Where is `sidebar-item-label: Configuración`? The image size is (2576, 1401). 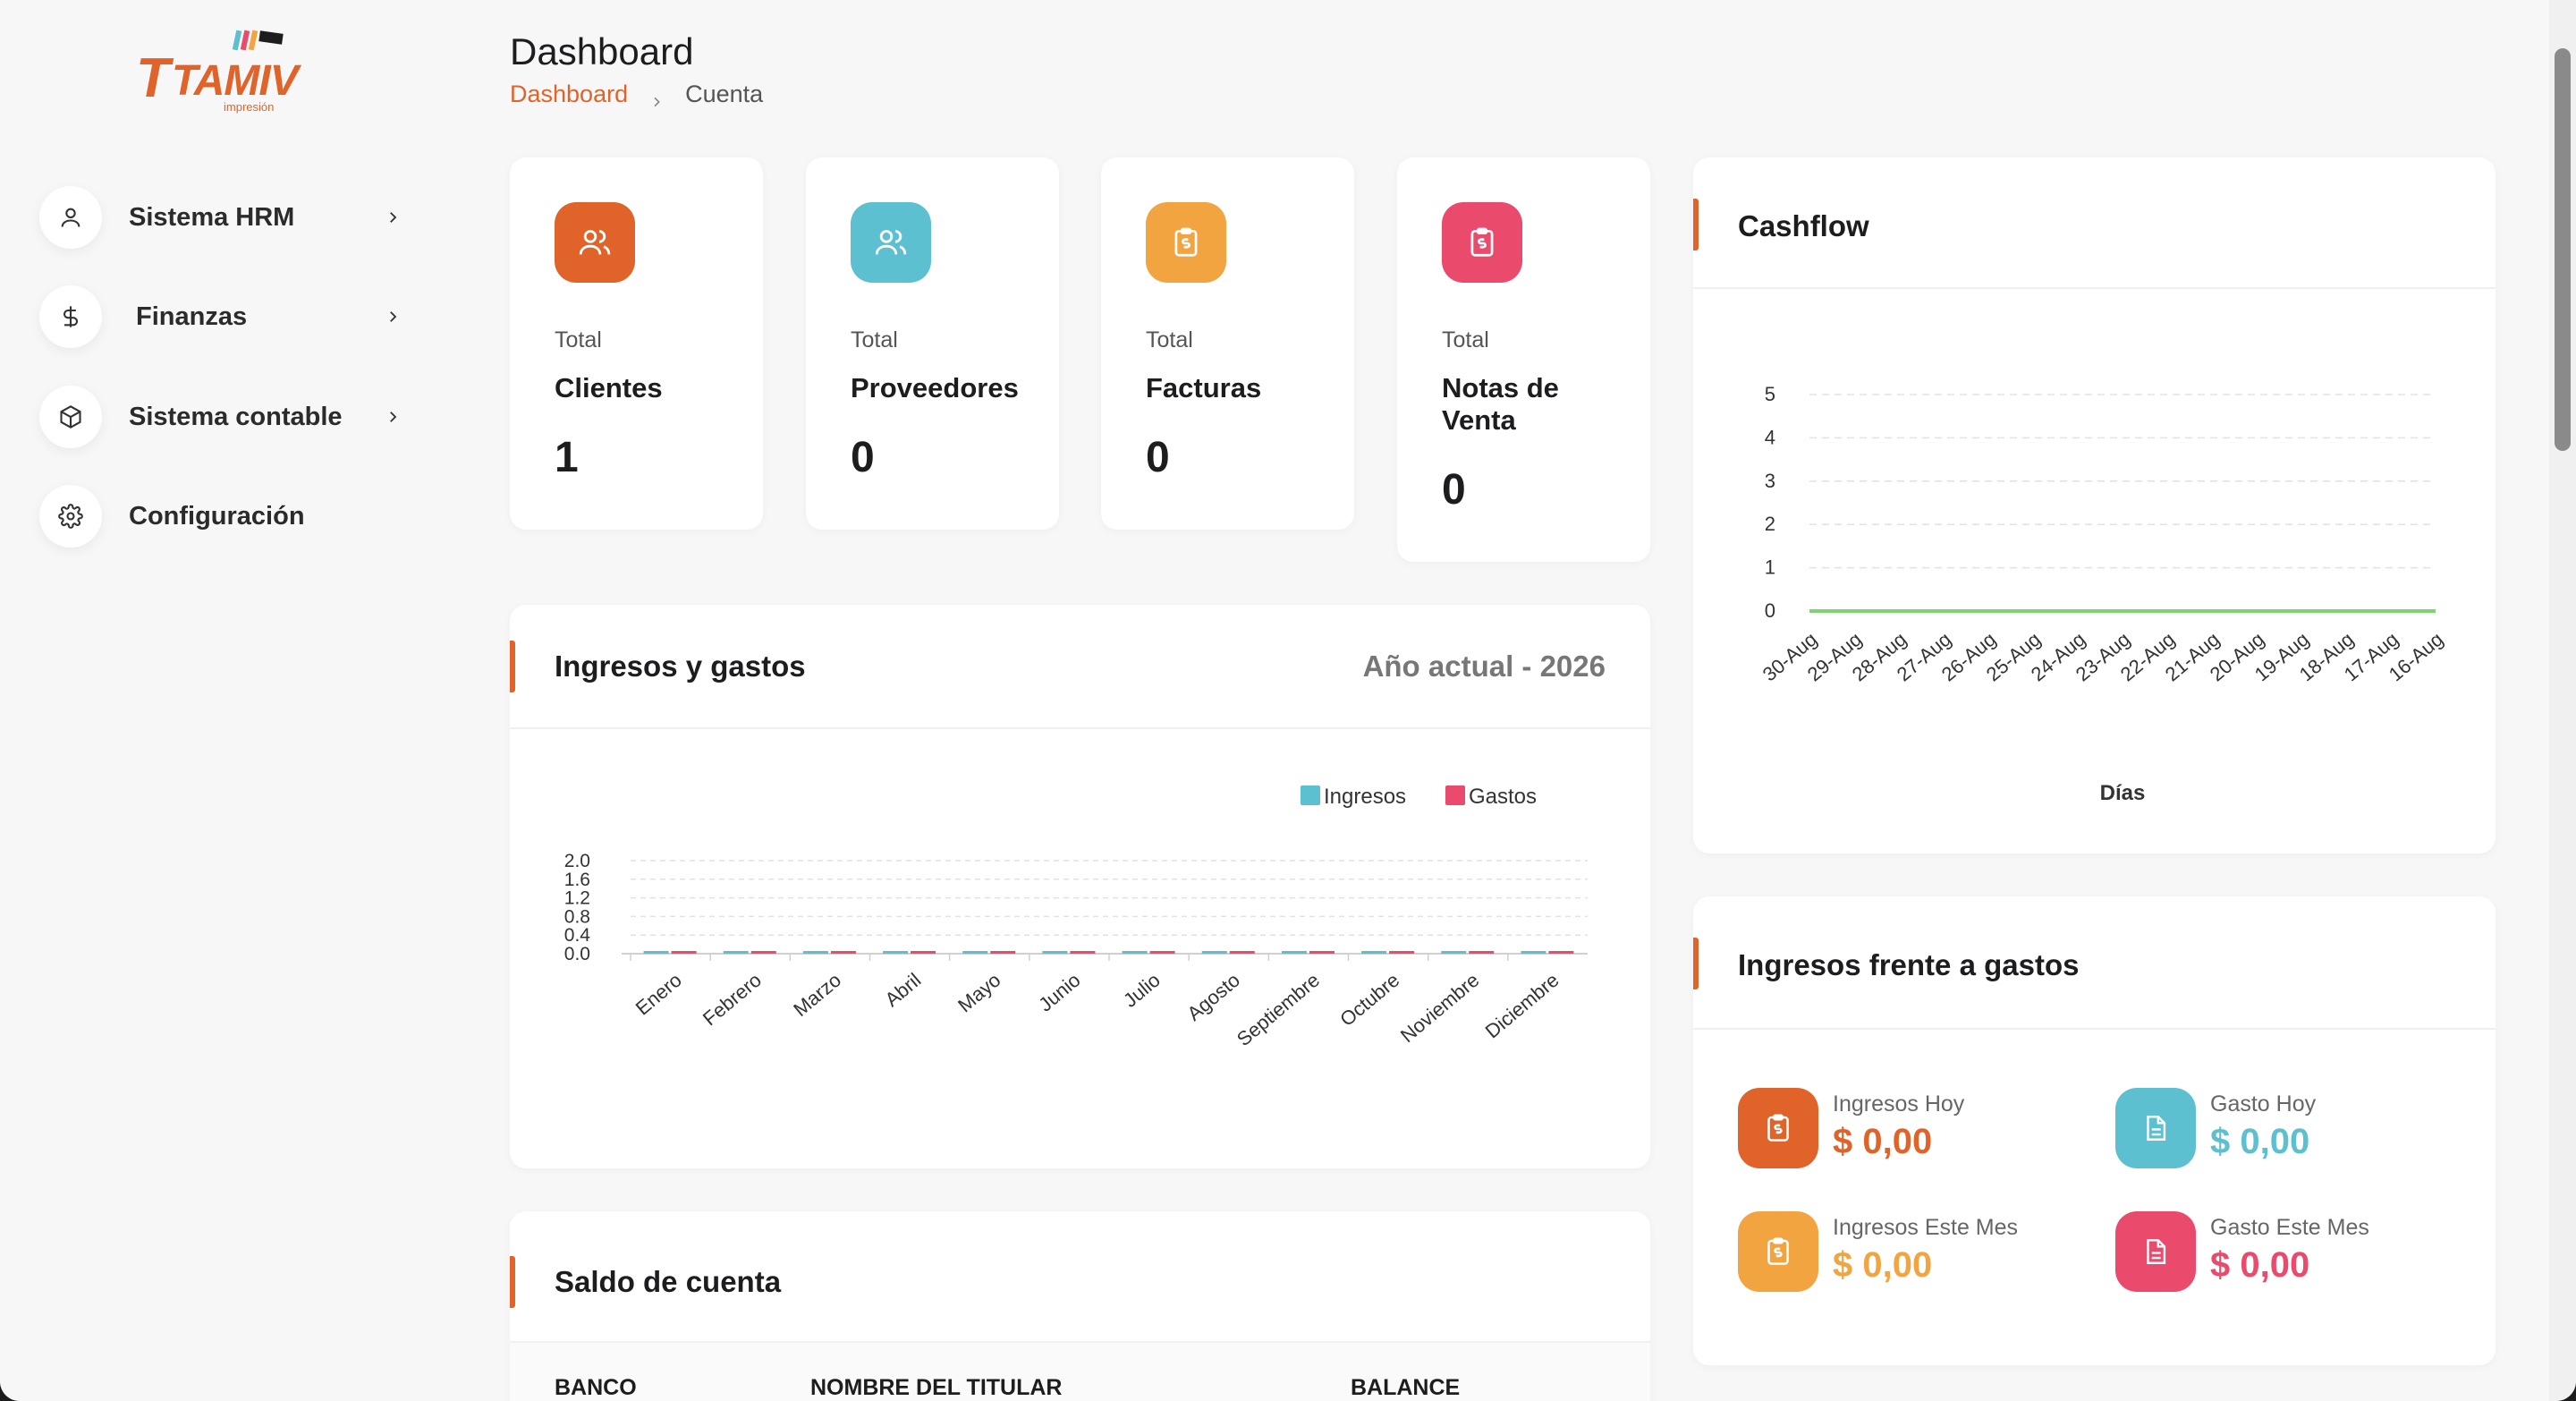 sidebar-item-label: Configuración is located at coordinates (217, 516).